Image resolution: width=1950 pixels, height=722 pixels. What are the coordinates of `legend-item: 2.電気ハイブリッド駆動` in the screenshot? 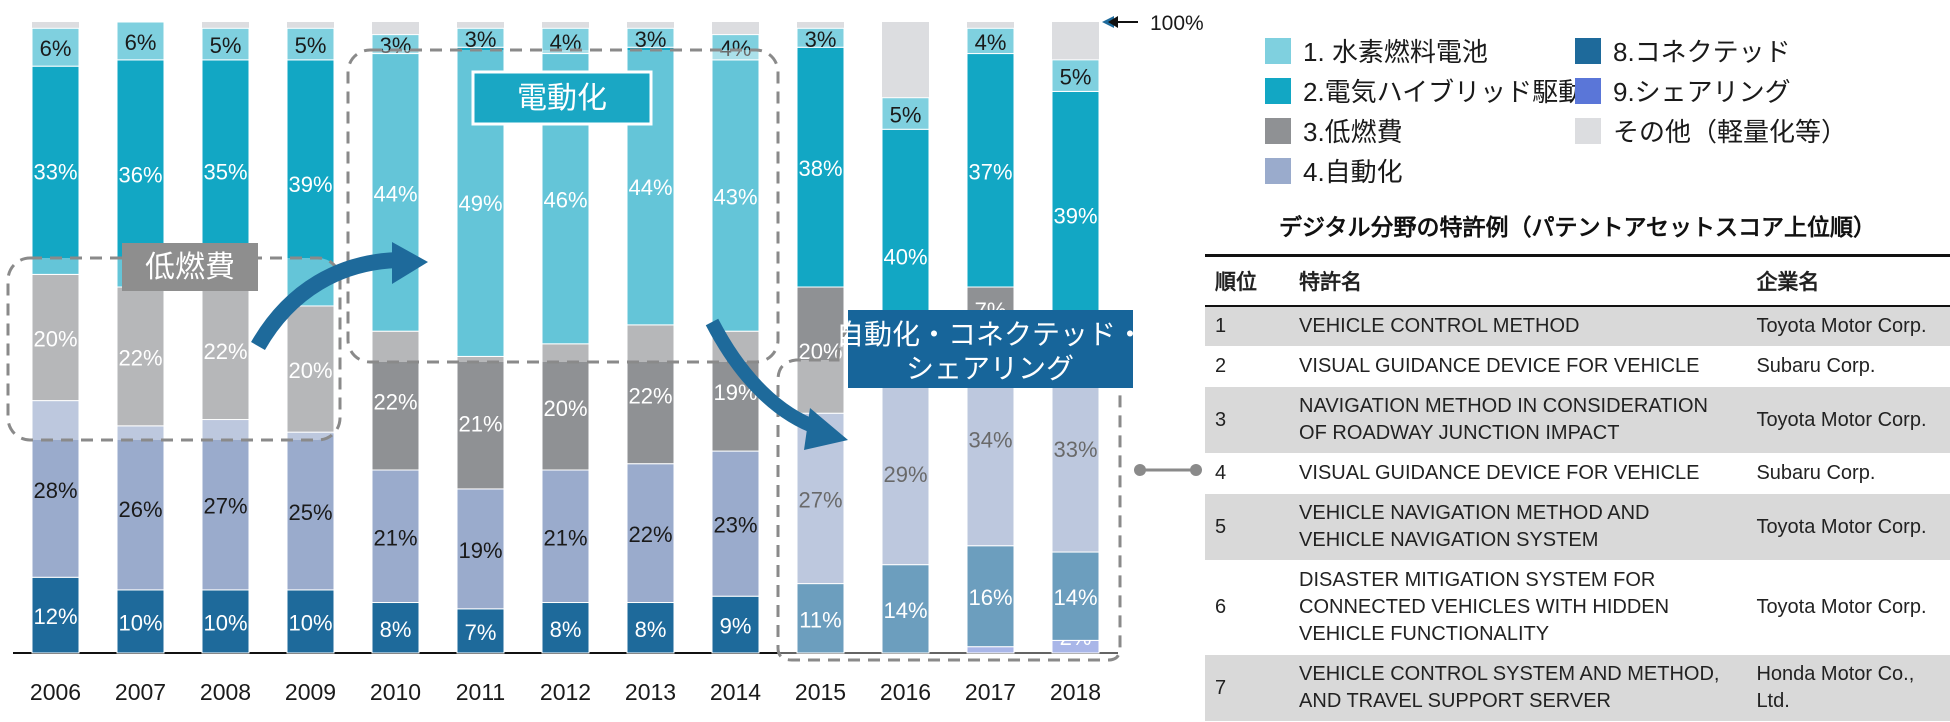 It's located at (1424, 90).